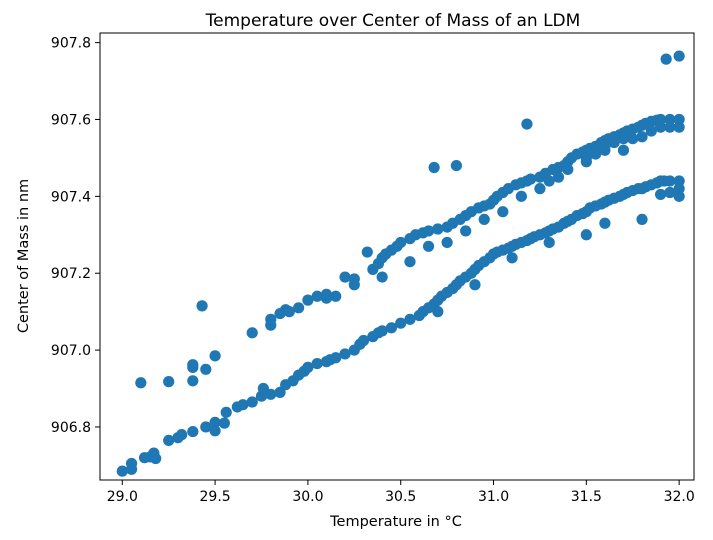 Image resolution: width=713 pixels, height=540 pixels. What do you see at coordinates (71, 120) in the screenshot?
I see `y-tick-label: 907.6` at bounding box center [71, 120].